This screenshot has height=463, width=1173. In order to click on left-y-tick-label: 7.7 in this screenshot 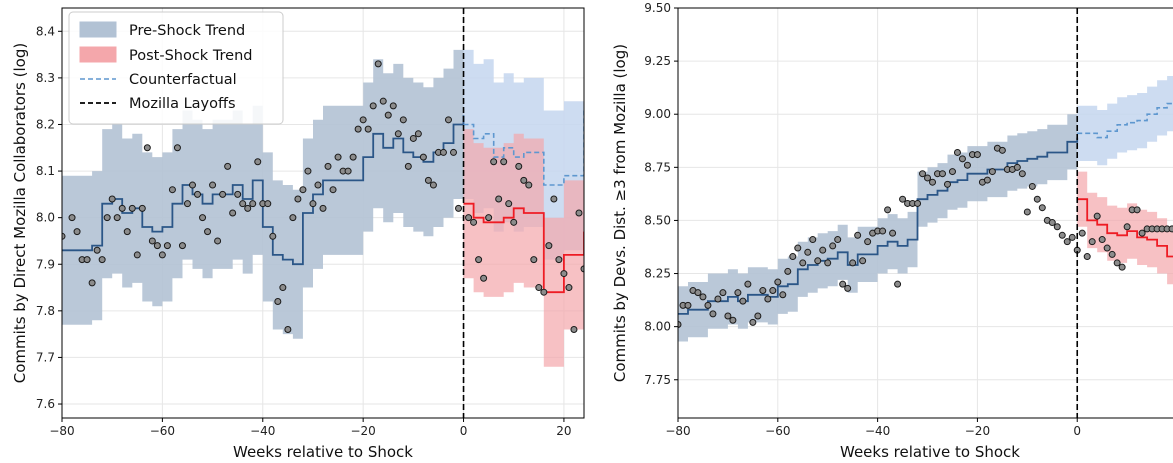, I will do `click(45, 357)`.